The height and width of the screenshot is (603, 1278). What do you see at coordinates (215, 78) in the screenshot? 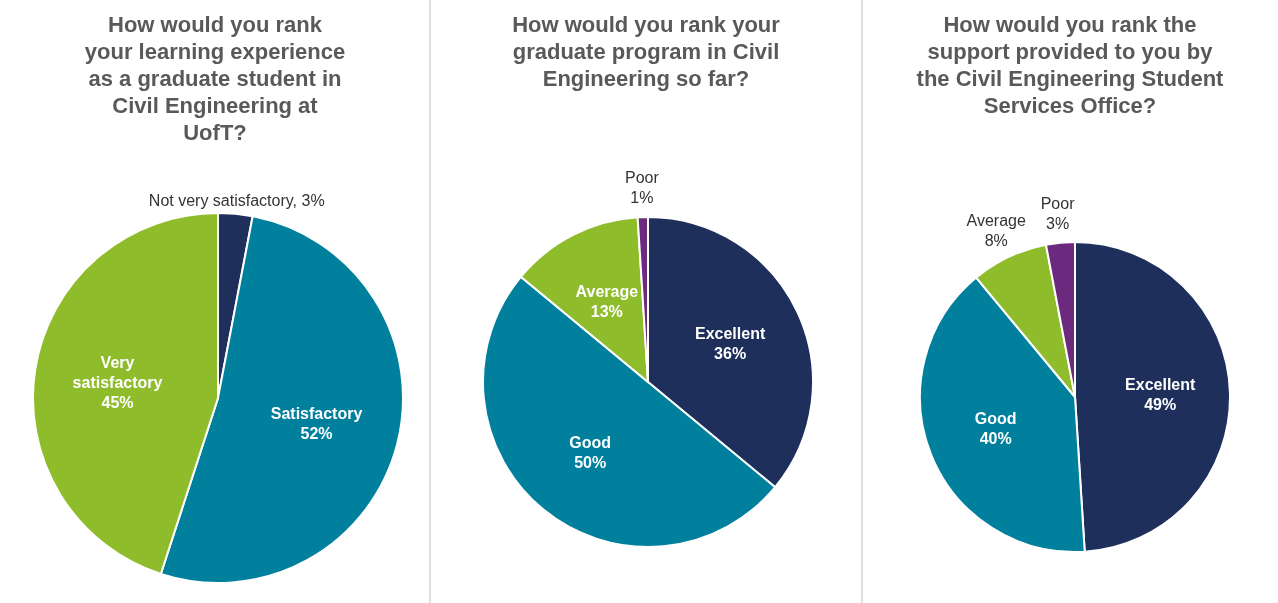
I see `chart-title: How would you rank your learning experience as a graduate student in Civil Engineering at UofT?` at bounding box center [215, 78].